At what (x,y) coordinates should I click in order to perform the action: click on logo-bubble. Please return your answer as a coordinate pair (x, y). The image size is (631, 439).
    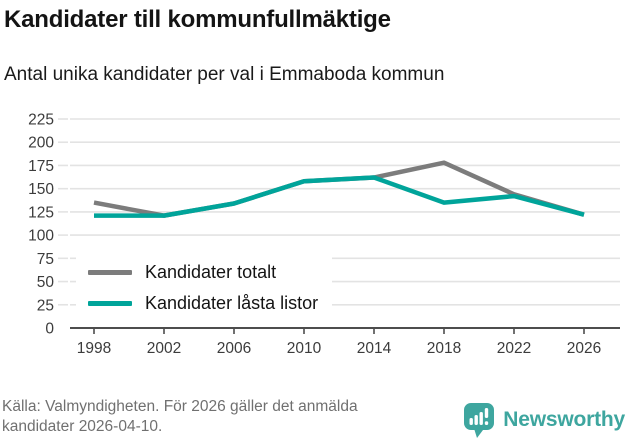
    Looking at the image, I should click on (479, 420).